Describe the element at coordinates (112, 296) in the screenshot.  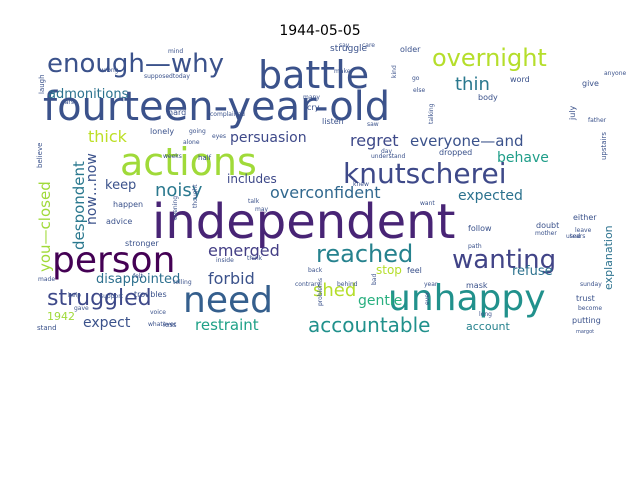
I see `word-support: support` at that location.